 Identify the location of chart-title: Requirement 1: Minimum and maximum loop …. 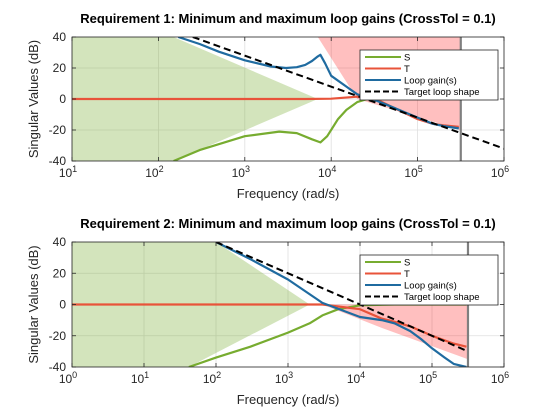
(287, 18).